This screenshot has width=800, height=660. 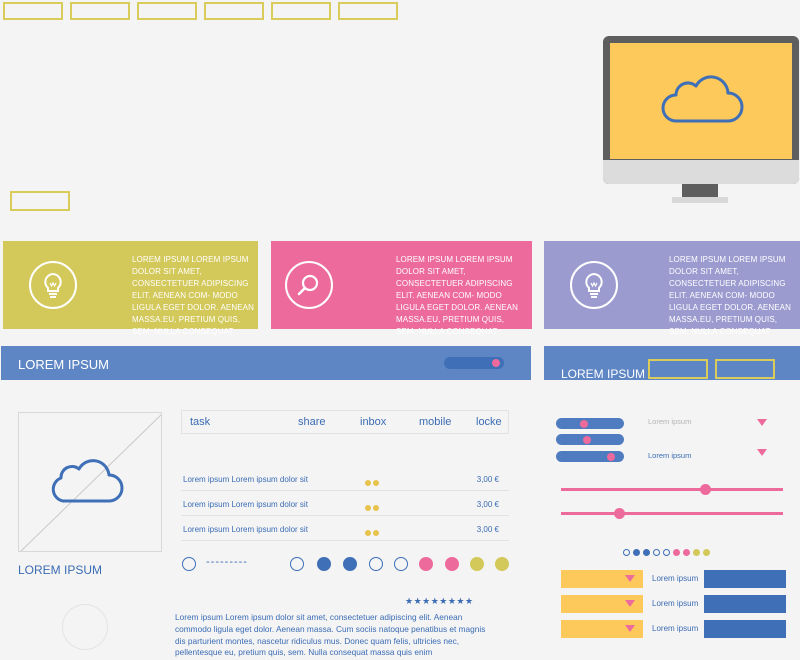 I want to click on tab-task: task, so click(x=200, y=422).